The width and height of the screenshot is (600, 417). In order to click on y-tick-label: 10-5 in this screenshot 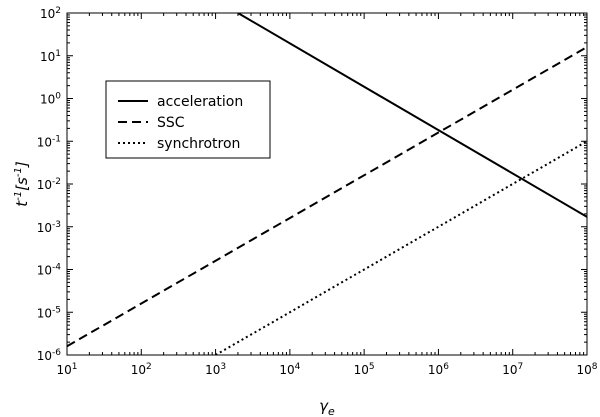, I will do `click(49, 312)`.